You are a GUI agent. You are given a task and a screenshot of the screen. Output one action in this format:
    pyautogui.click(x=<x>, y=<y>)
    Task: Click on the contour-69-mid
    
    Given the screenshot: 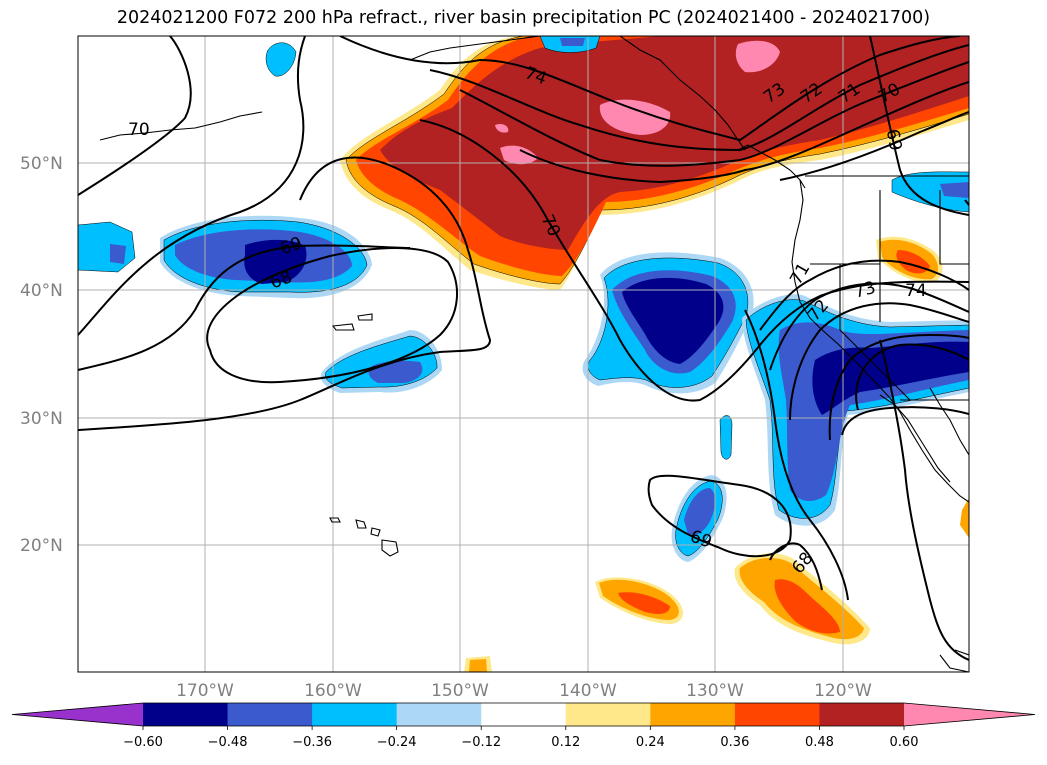 What is the action you would take?
    pyautogui.click(x=285, y=293)
    